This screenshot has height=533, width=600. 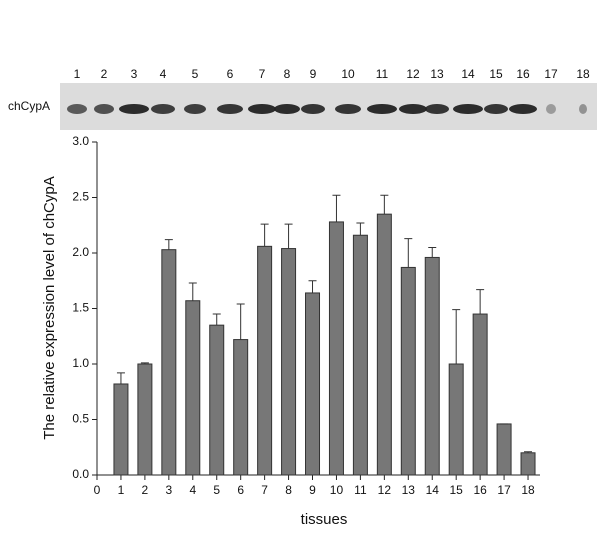 I want to click on lane-label: 6, so click(x=230, y=74).